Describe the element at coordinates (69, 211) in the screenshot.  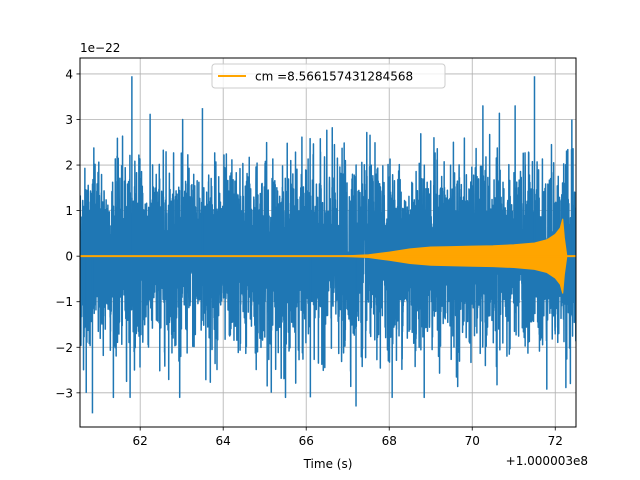
I see `y-tick-label: 1` at that location.